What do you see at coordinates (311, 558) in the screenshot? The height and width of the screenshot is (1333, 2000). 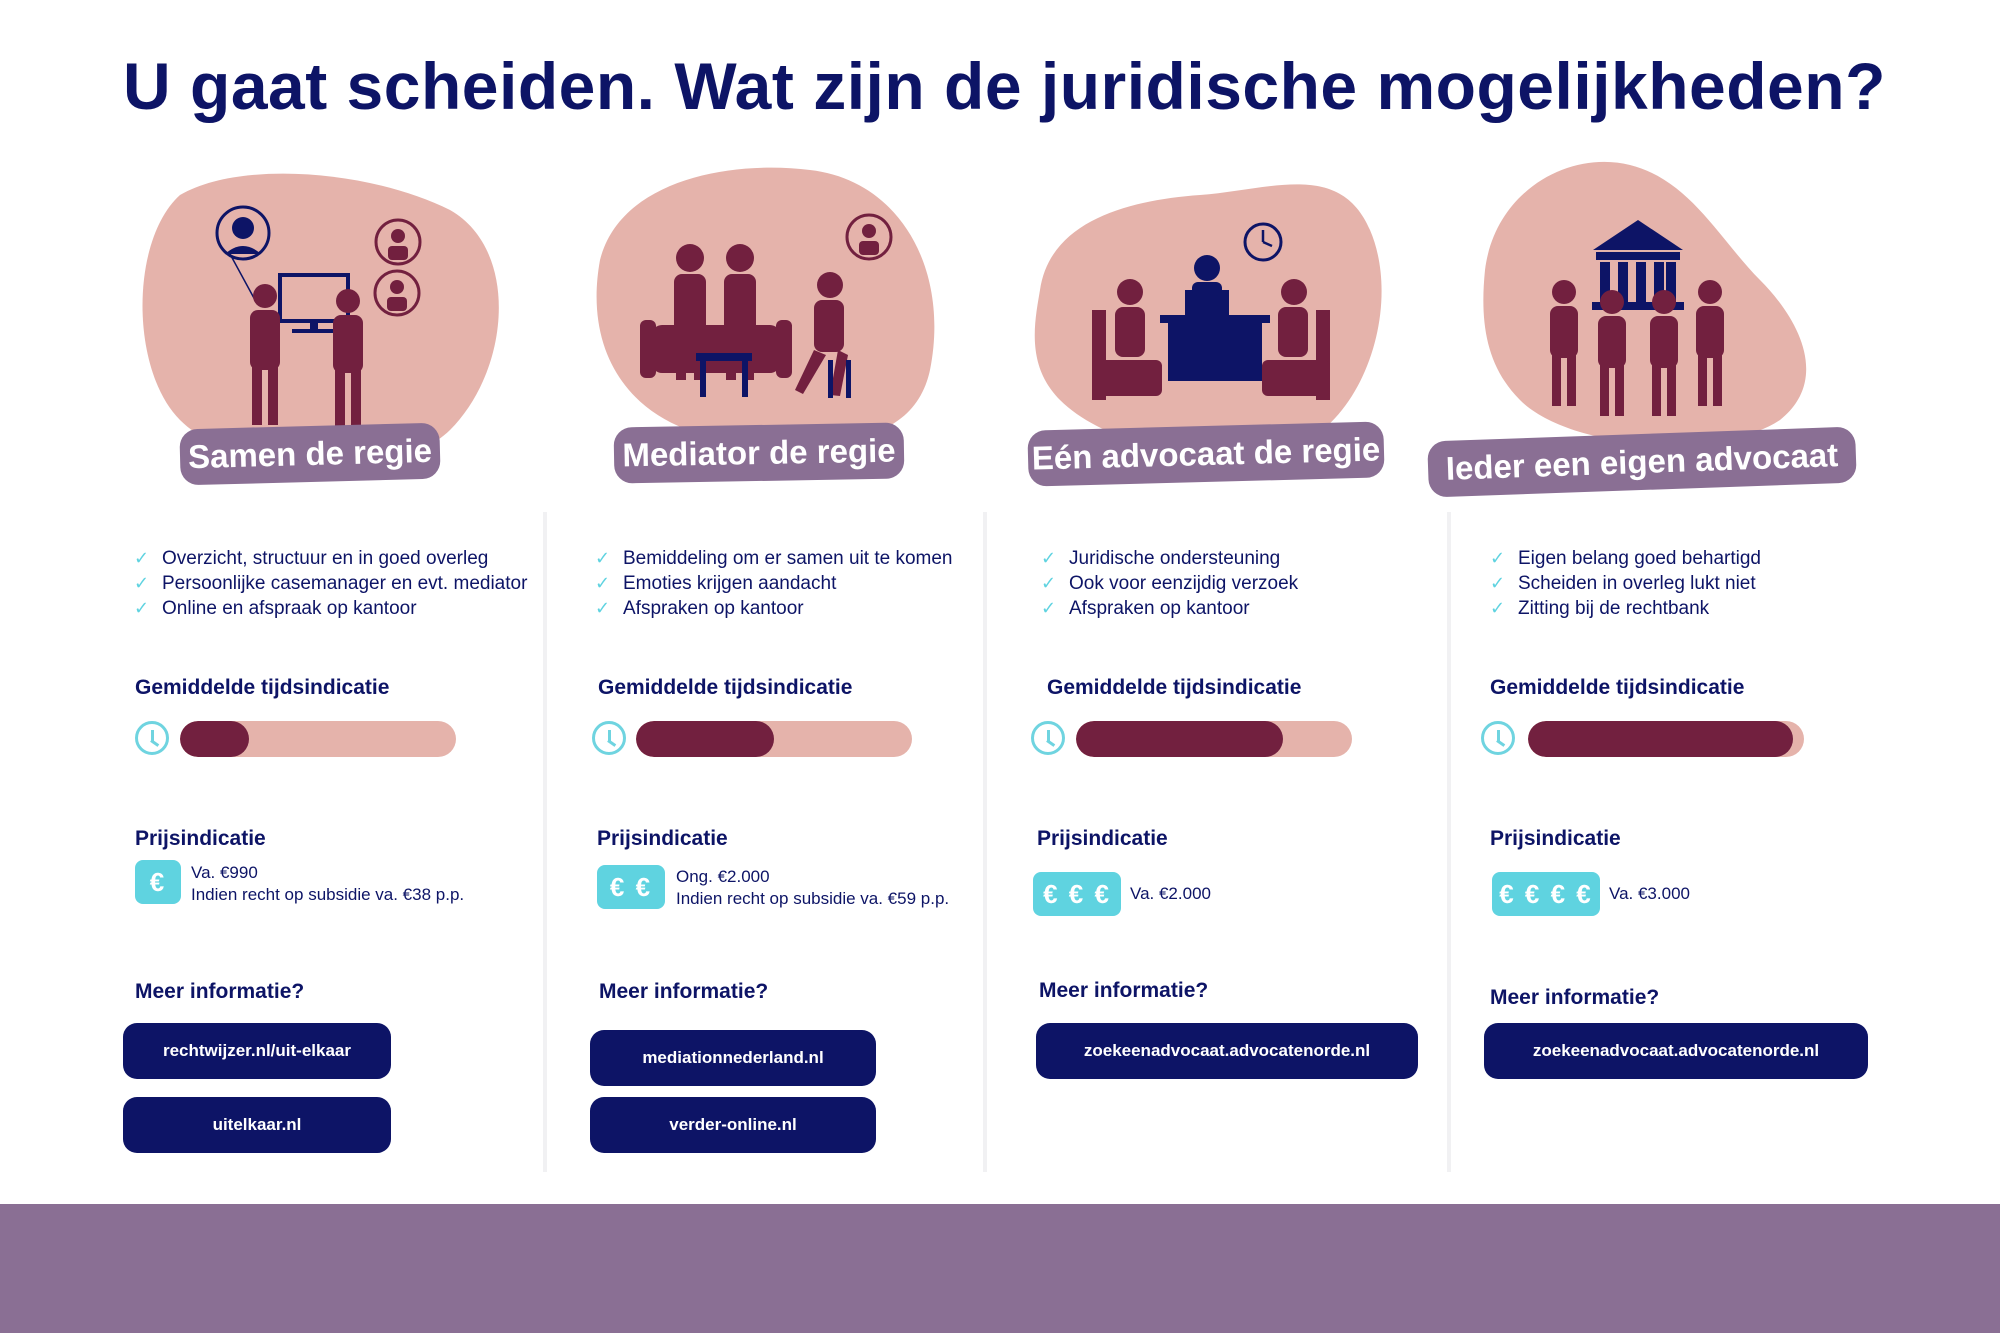 I see `list-item: ✓ Overzicht, structuur en in goed overleg` at bounding box center [311, 558].